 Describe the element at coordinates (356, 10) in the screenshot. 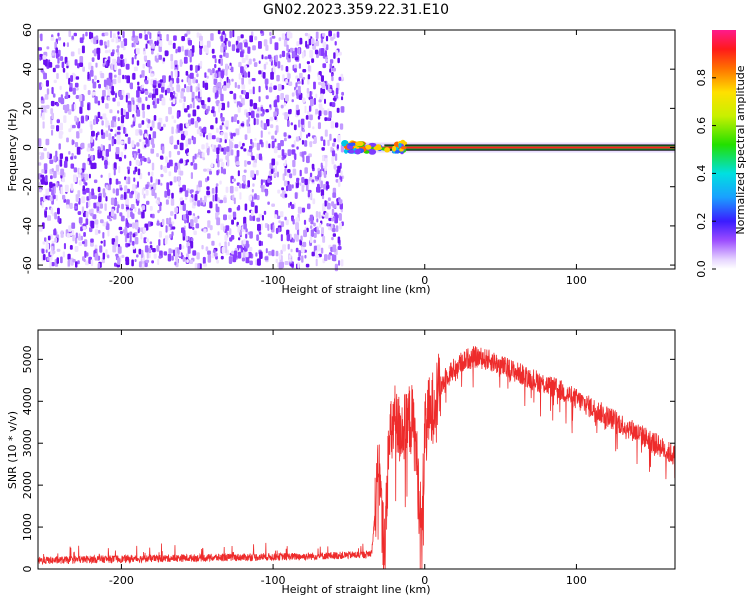

I see `figure-title: GN02.2023.359.22.31.E10` at that location.